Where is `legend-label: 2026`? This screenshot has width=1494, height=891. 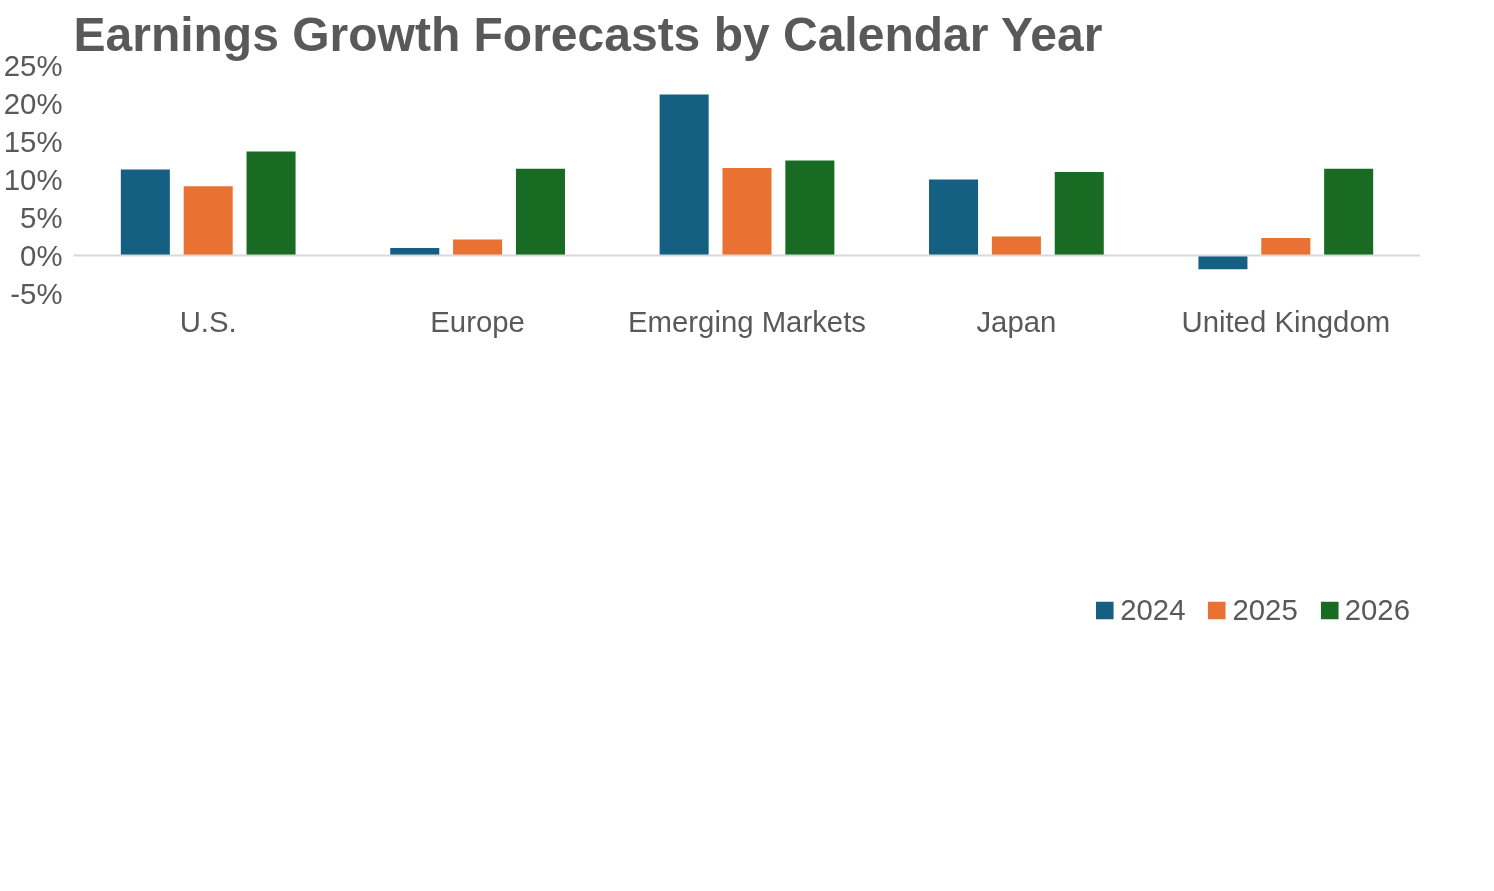
legend-label: 2026 is located at coordinates (1377, 610).